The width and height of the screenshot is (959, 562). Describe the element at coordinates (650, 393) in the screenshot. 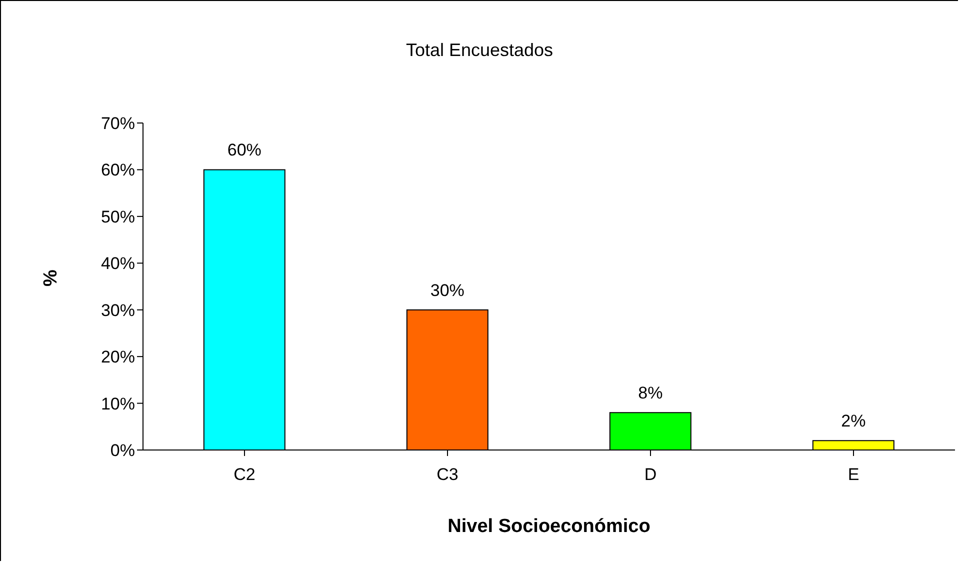

I see `data-label: 8%` at that location.